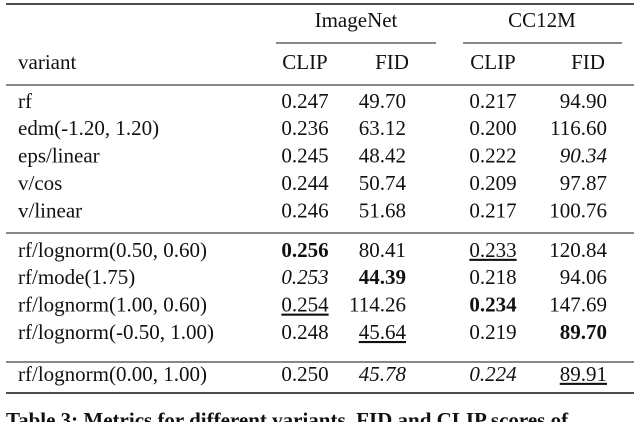  Describe the element at coordinates (492, 277) in the screenshot. I see `metric-cell: 0.218` at that location.